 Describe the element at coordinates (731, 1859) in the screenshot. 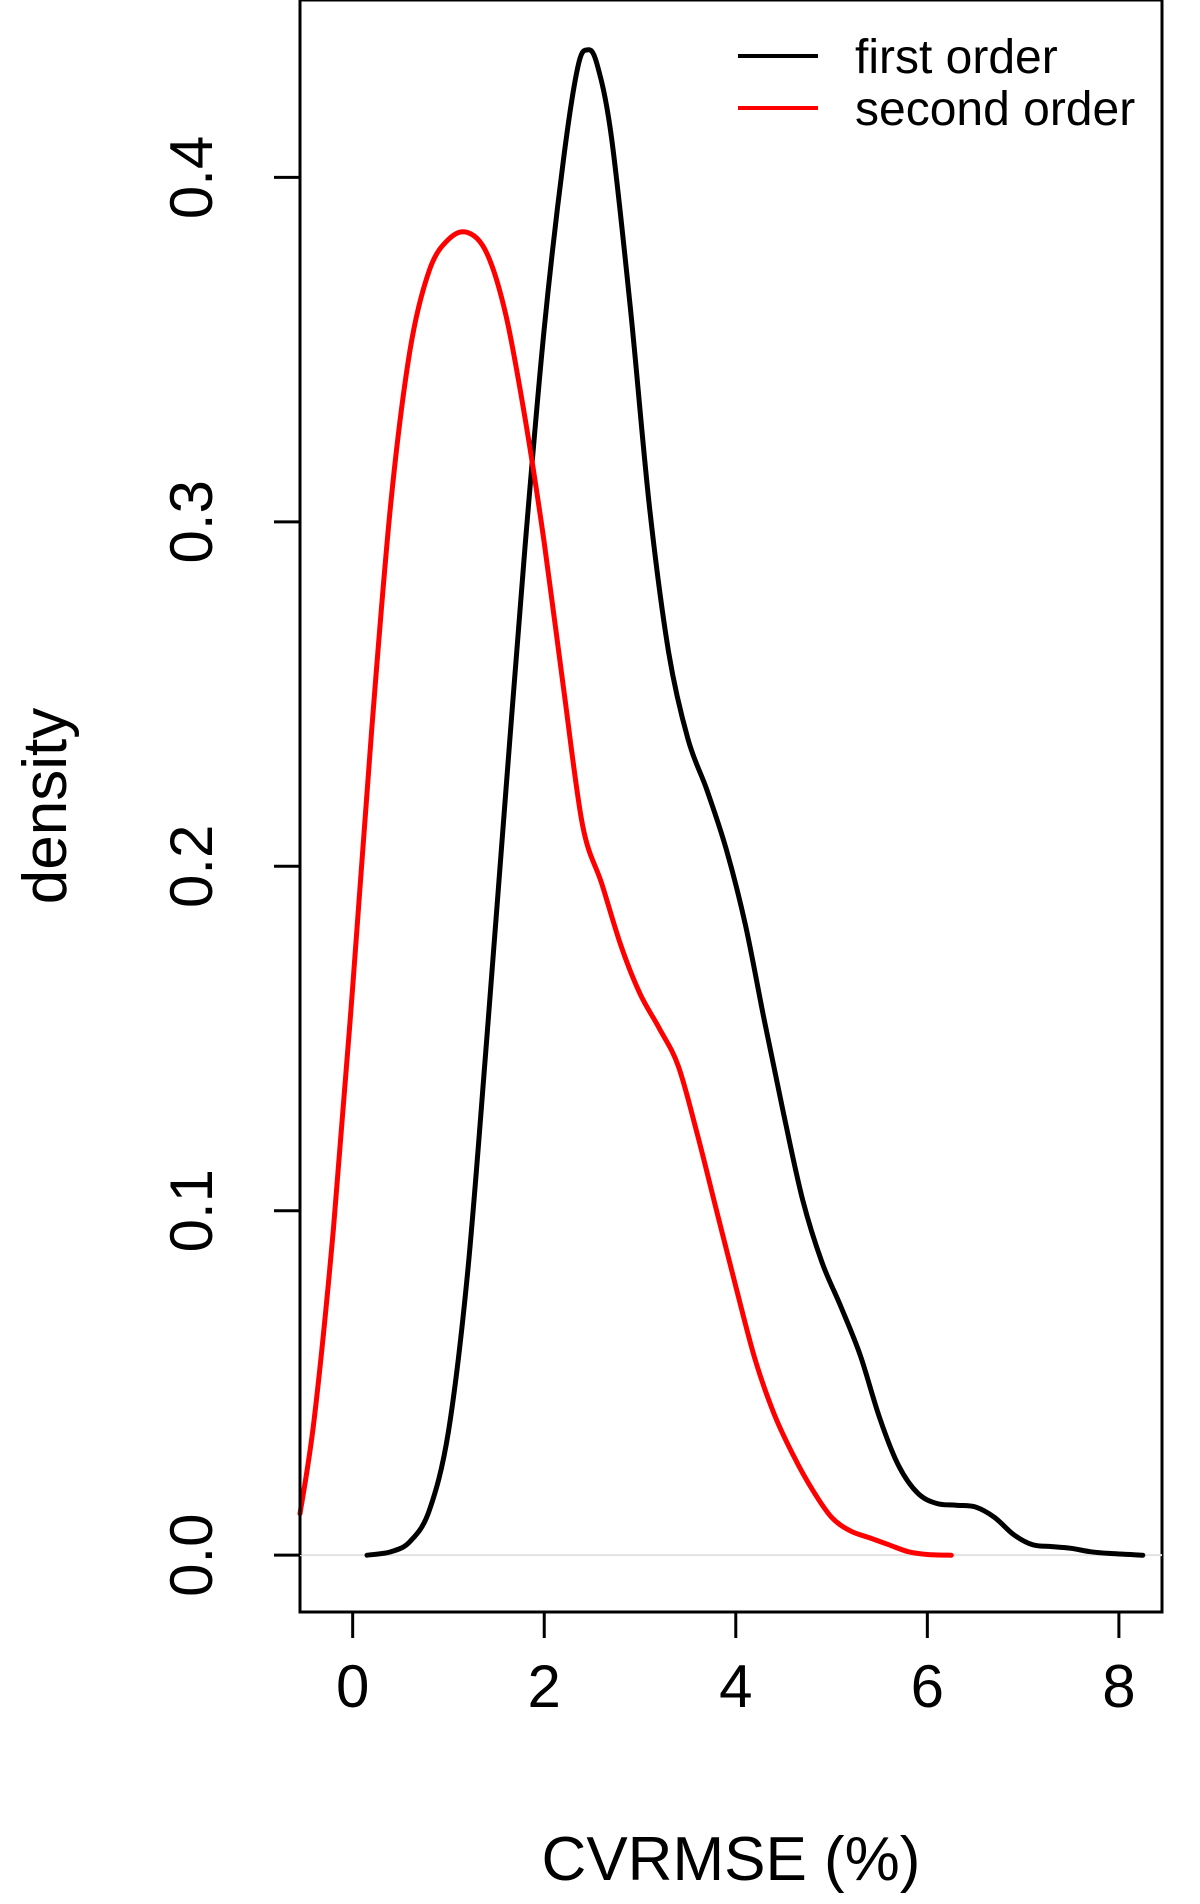

I see `x-axis-title: CVRMSE (%)` at that location.